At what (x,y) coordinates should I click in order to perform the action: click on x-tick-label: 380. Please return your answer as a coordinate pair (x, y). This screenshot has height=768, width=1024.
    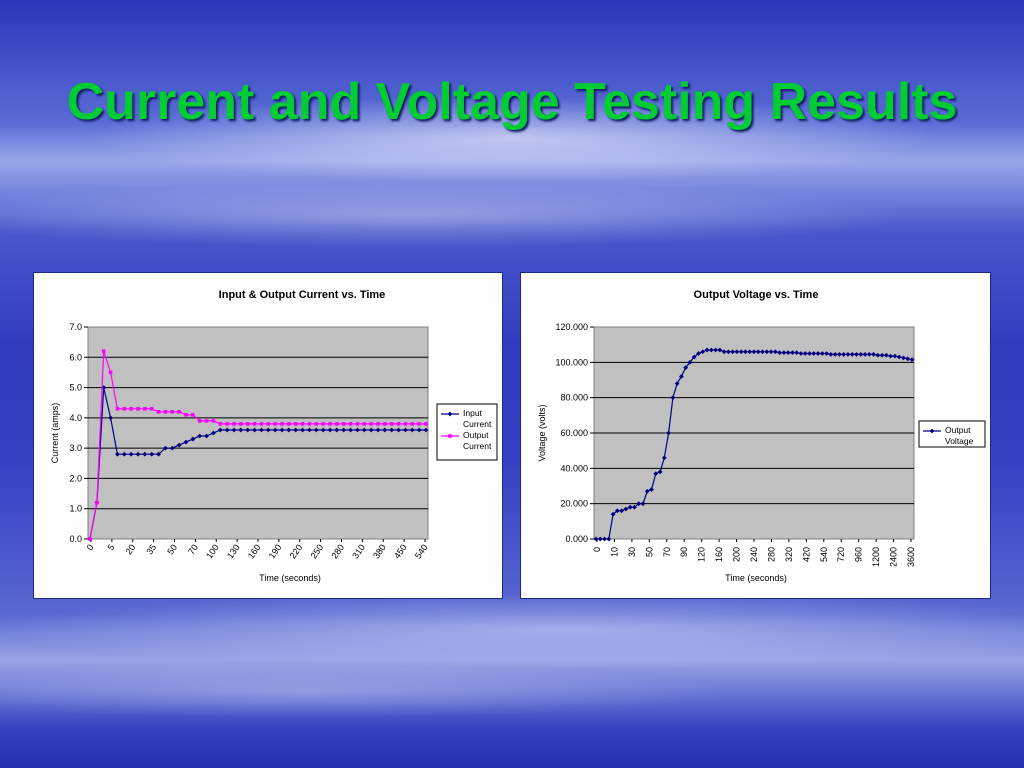
    Looking at the image, I should click on (379, 551).